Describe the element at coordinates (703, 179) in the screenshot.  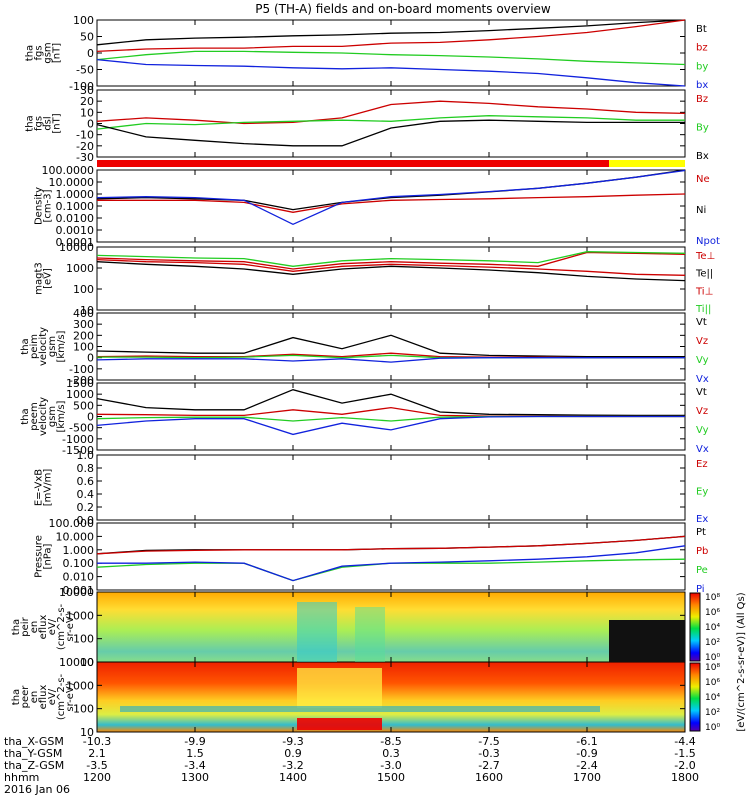
I see `legend-Ne: Ne` at that location.